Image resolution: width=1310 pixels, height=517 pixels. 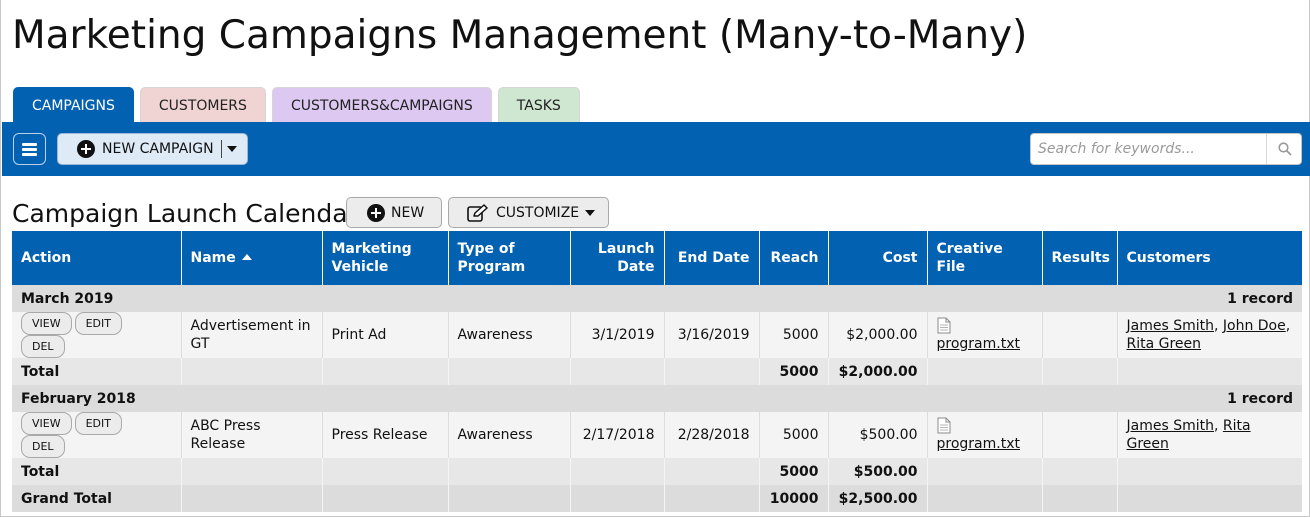 I want to click on col-reach: Reach, so click(x=793, y=258).